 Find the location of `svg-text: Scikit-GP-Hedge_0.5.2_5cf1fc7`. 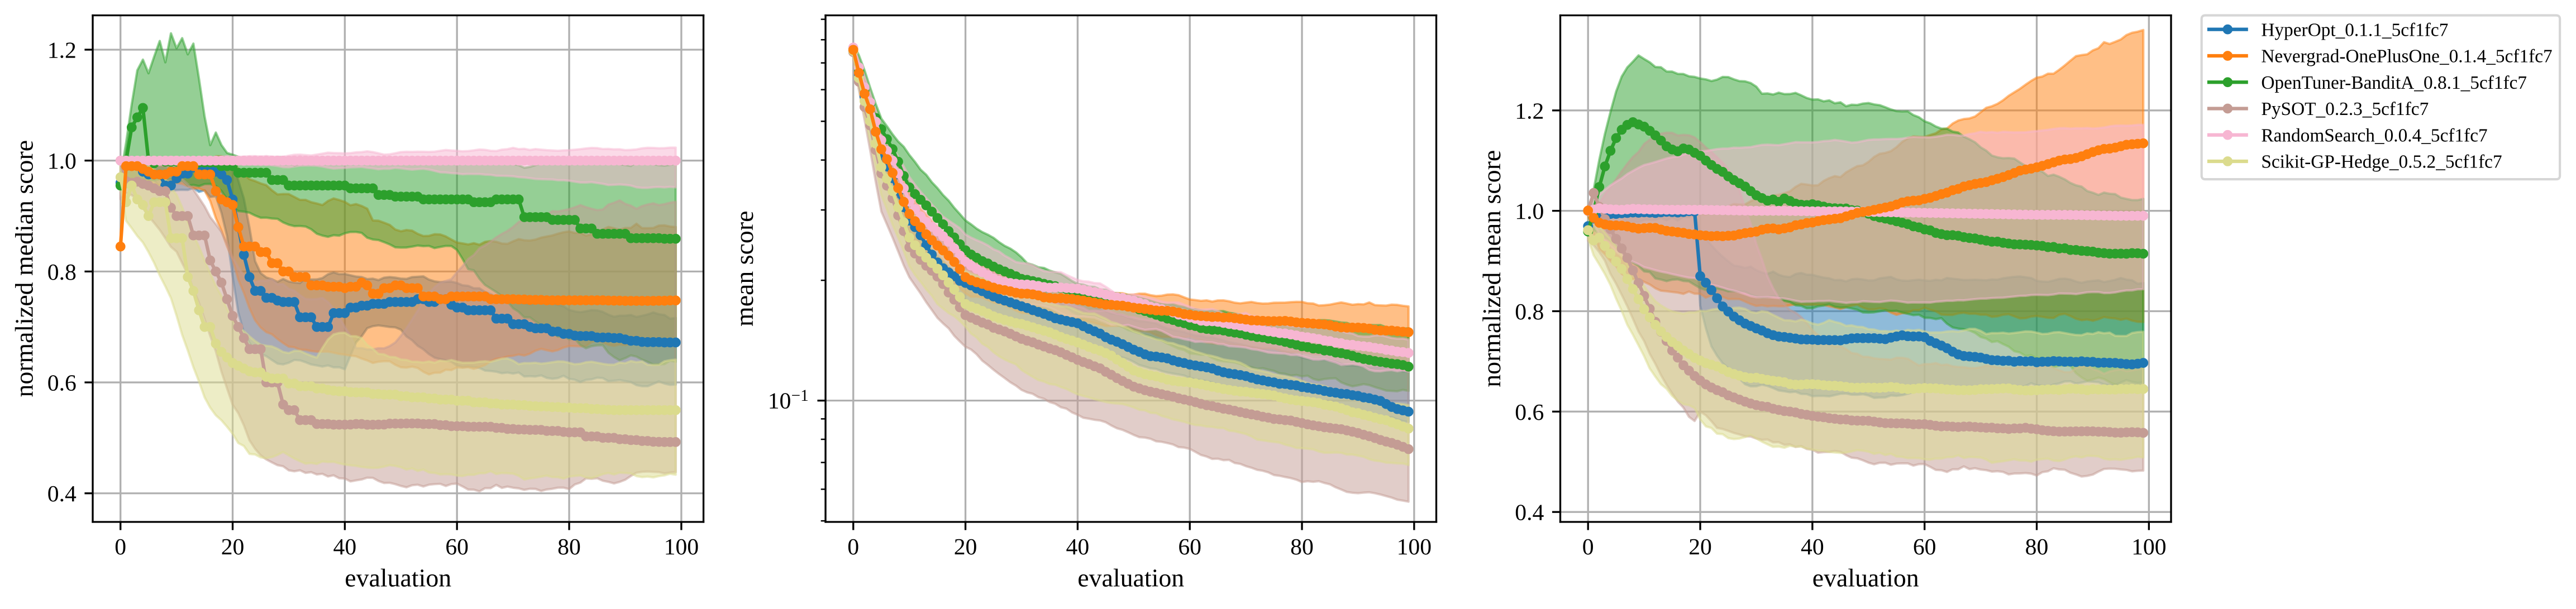

svg-text: Scikit-GP-Hedge_0.5.2_5cf1fc7 is located at coordinates (2382, 162).